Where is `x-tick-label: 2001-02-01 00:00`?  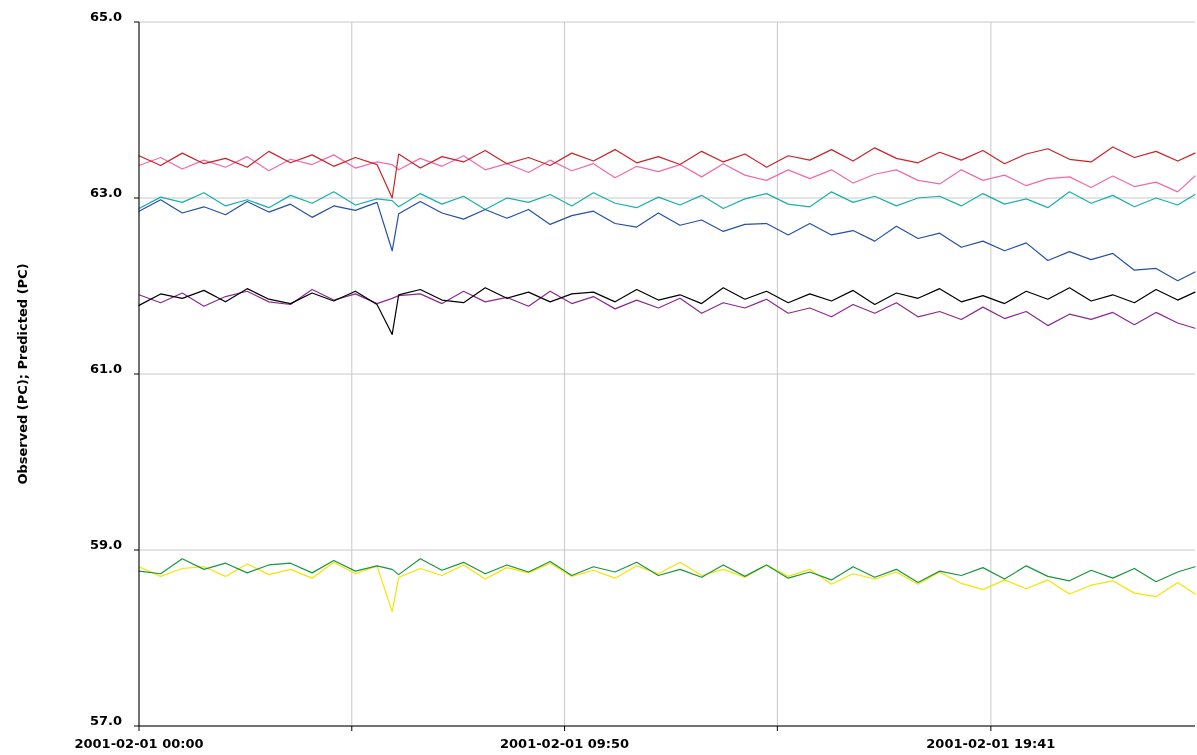
x-tick-label: 2001-02-01 00:00 is located at coordinates (139, 743).